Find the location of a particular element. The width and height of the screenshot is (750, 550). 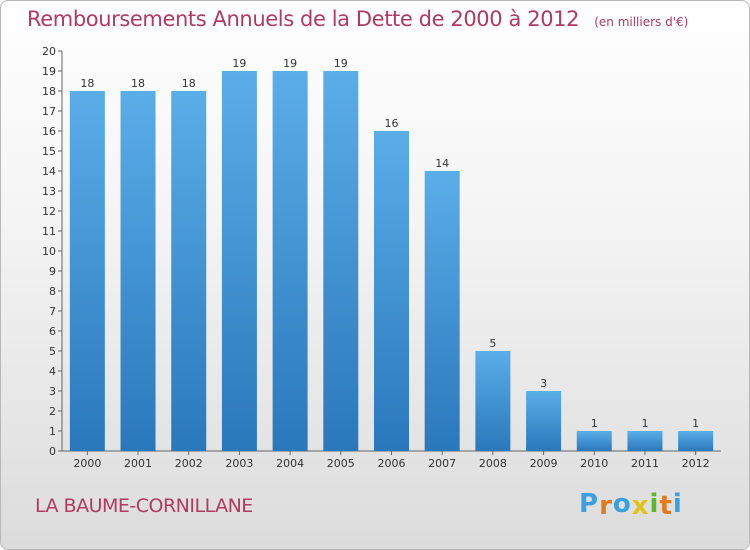

bar-value-label: 16 is located at coordinates (392, 123).